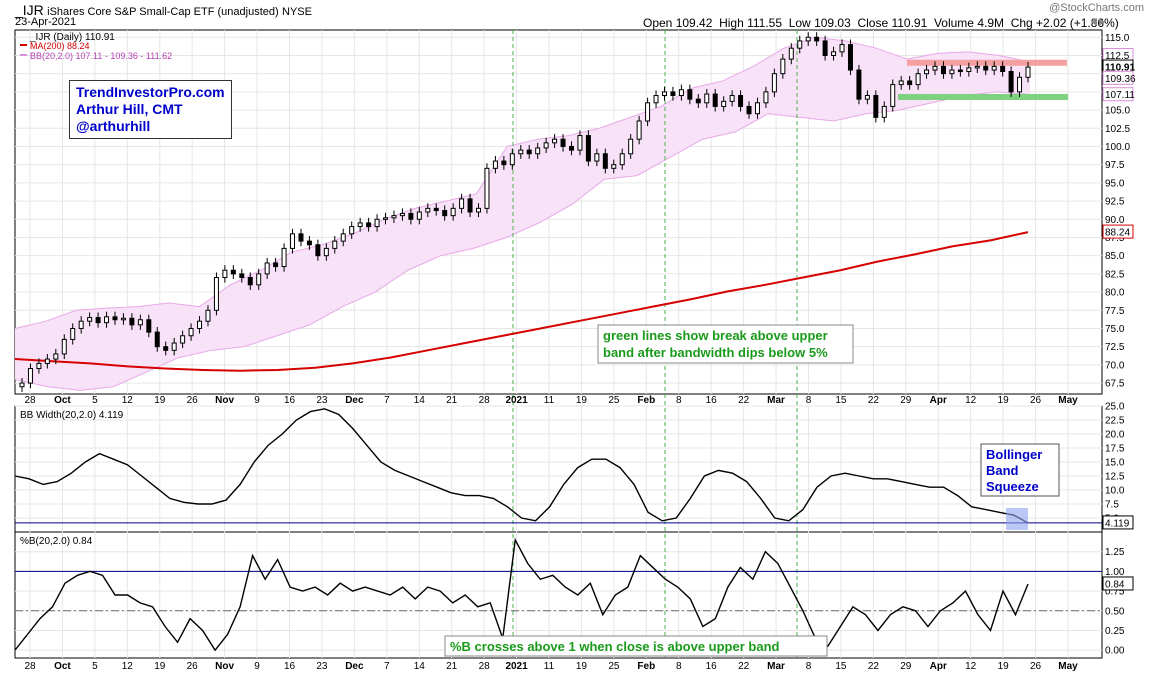 The height and width of the screenshot is (675, 1150). Describe the element at coordinates (129, 109) in the screenshot. I see `brand-author: Arthur Hill, CMT` at that location.